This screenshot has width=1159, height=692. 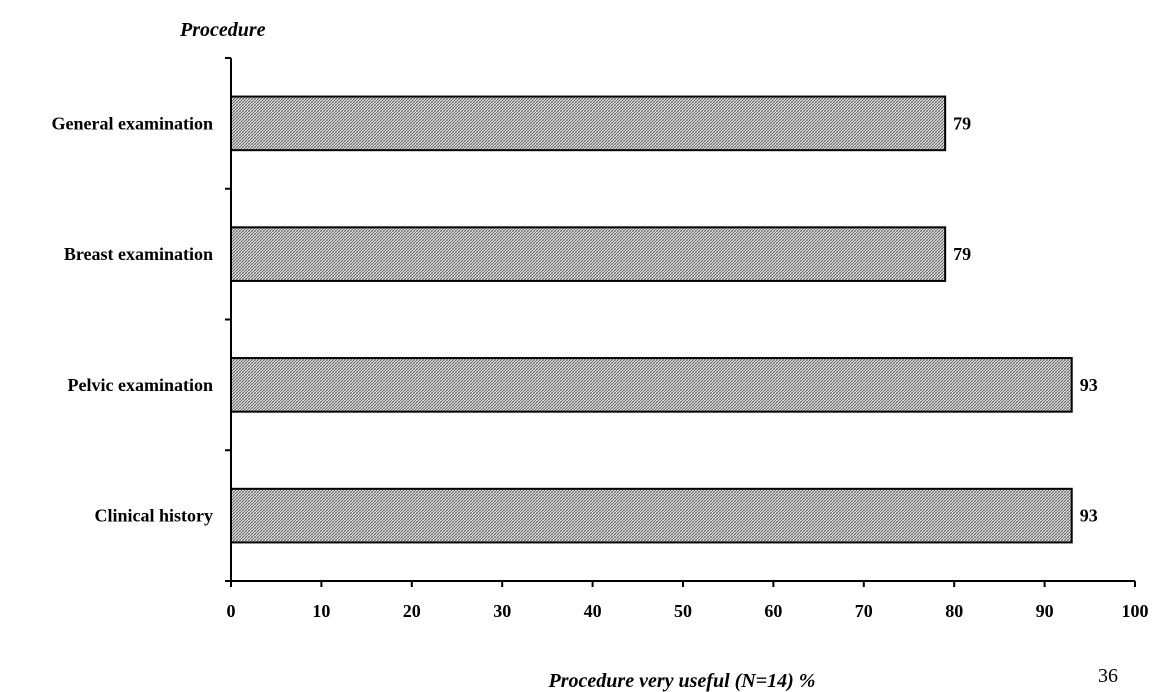 I want to click on y-axis-ticks, so click(x=228, y=319).